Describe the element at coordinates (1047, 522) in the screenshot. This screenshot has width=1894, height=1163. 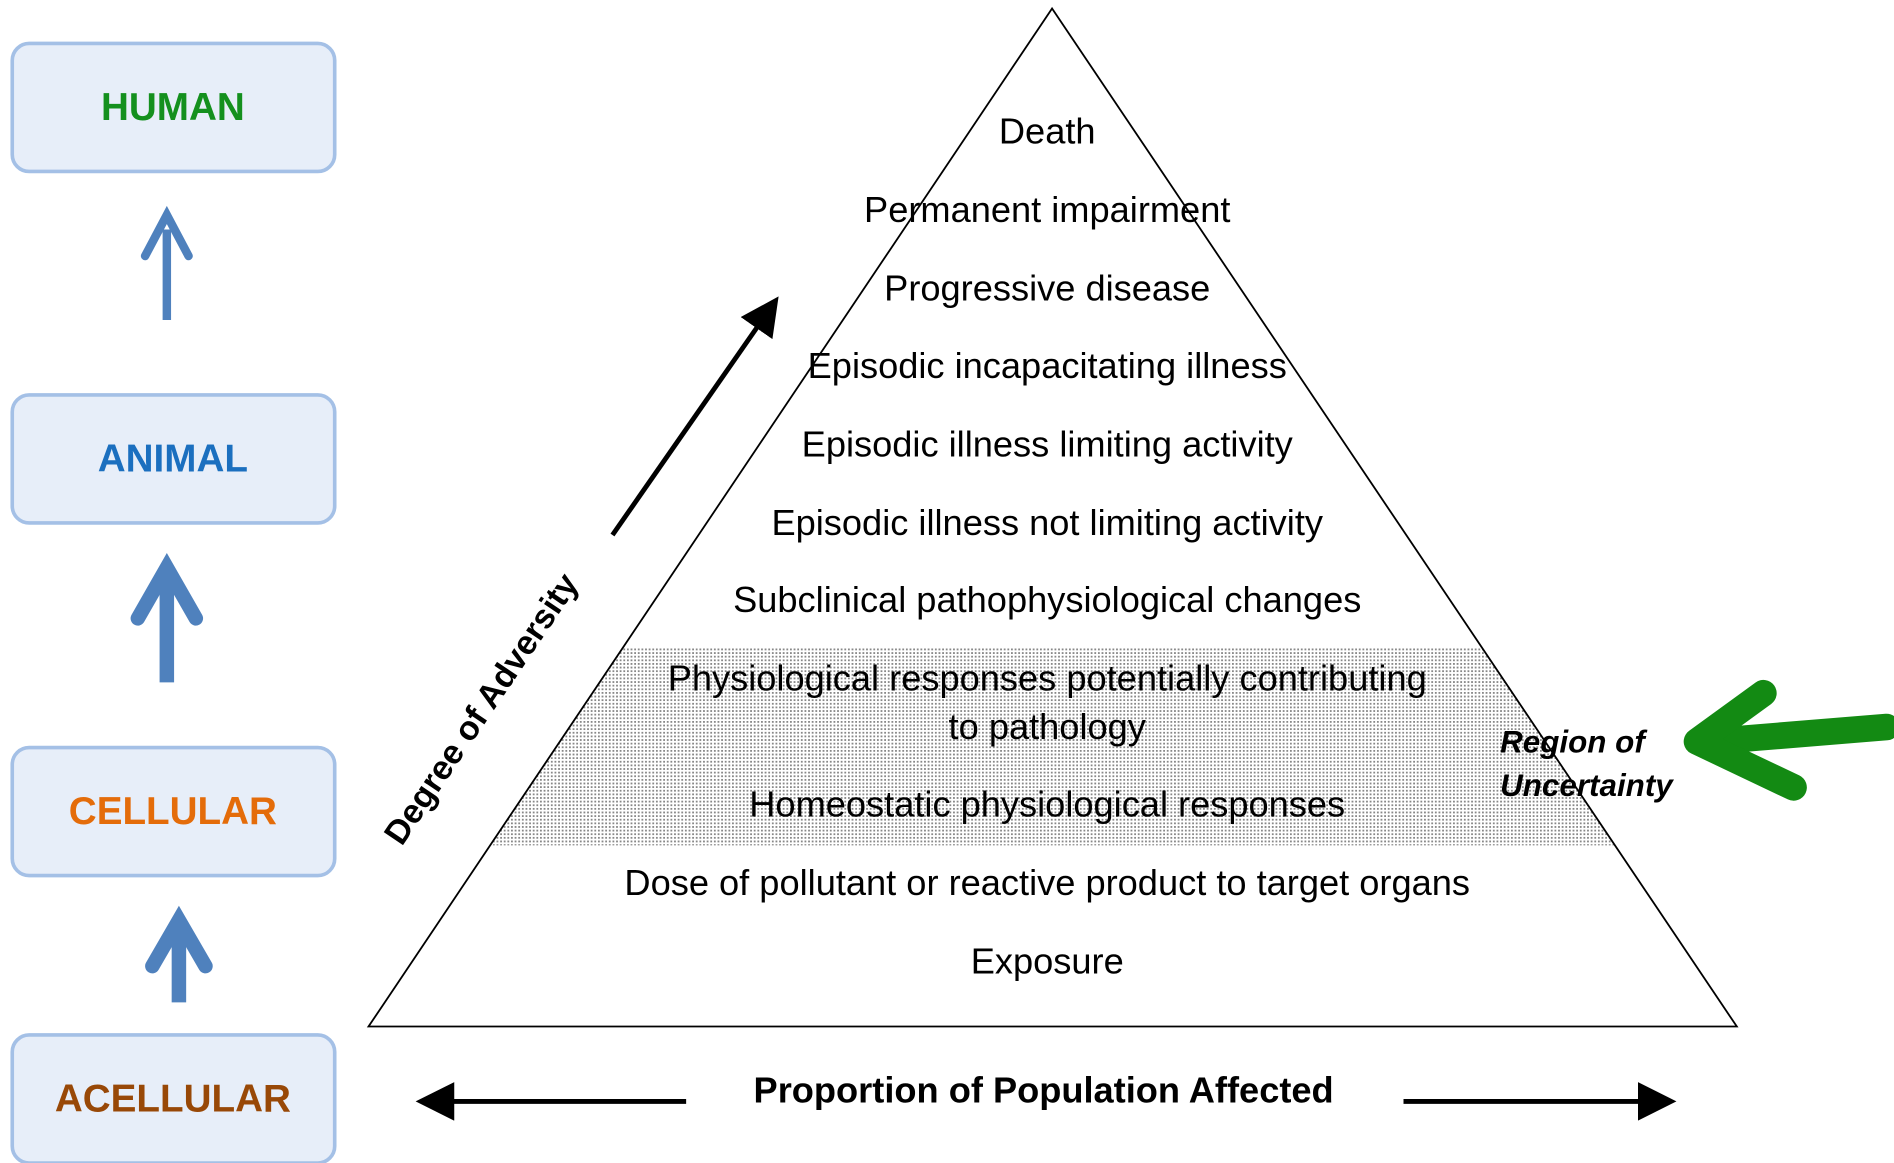
I see `tier-label: Episodic illness not limiting activity` at that location.